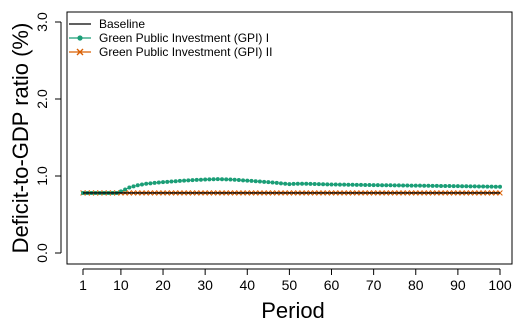 This screenshot has height=322, width=514. Describe the element at coordinates (184, 38) in the screenshot. I see `legend-label: Green Public Investment (GPI) I` at that location.